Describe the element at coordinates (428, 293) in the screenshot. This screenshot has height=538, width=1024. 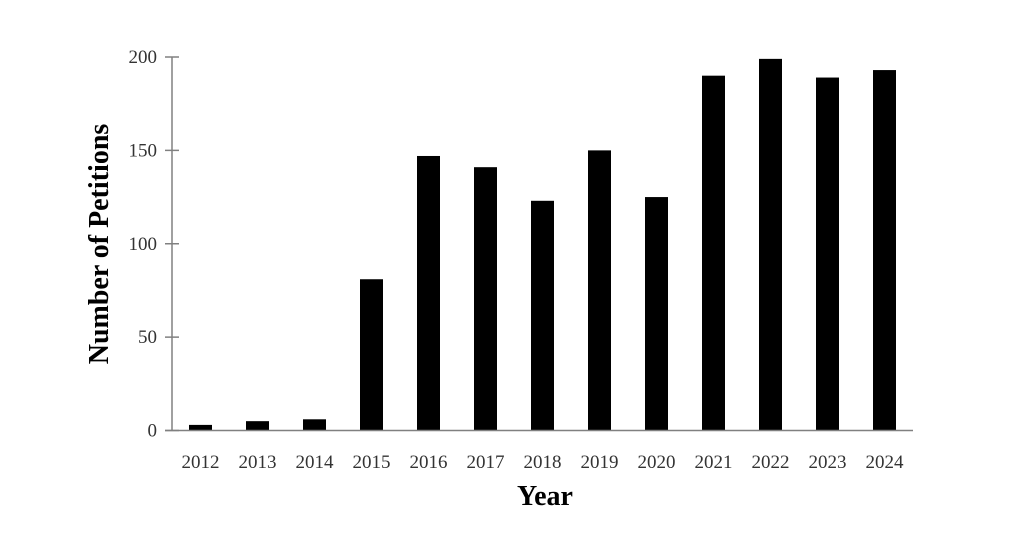
I see `bar-2016` at that location.